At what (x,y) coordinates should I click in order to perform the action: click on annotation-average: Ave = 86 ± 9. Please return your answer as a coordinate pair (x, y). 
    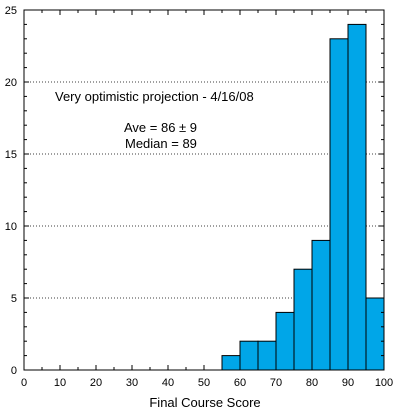
    Looking at the image, I should click on (160, 127).